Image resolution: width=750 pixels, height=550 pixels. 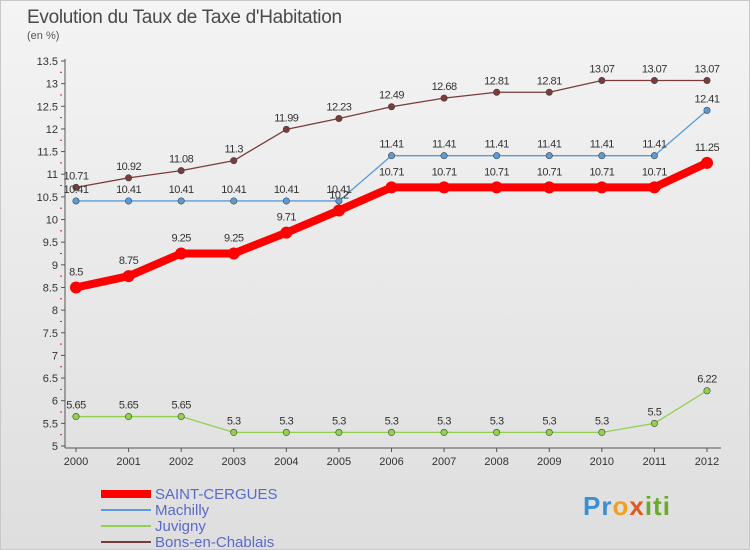 What do you see at coordinates (128, 167) in the screenshot?
I see `data-label-bons-en-chablais: 10.92` at bounding box center [128, 167].